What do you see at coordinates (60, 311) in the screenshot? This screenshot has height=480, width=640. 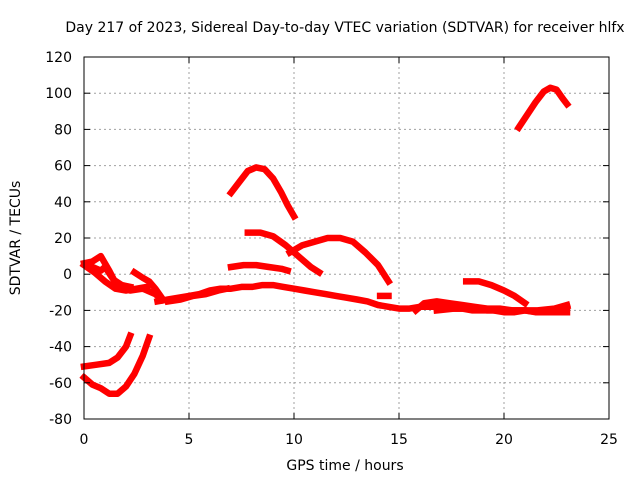 I see `y-tick-label: -20` at bounding box center [60, 311].